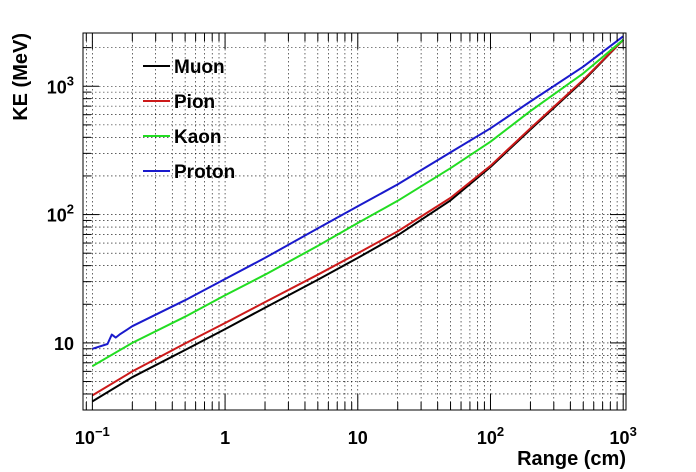 The image size is (696, 472). Describe the element at coordinates (92, 436) in the screenshot. I see `x-tick-label: 10⁻¹` at that location.